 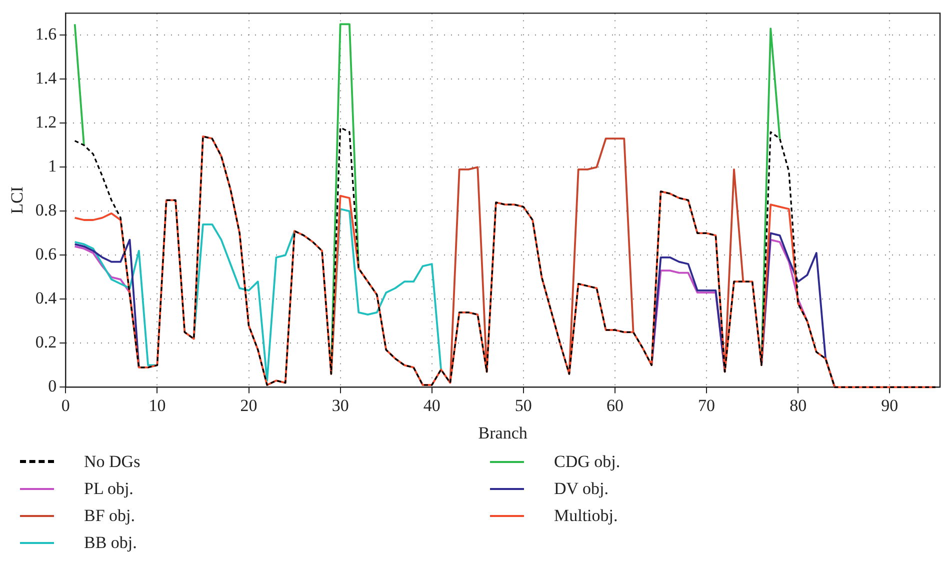 What do you see at coordinates (46, 210) in the screenshot?
I see `y-tick-label: 0.8` at bounding box center [46, 210].